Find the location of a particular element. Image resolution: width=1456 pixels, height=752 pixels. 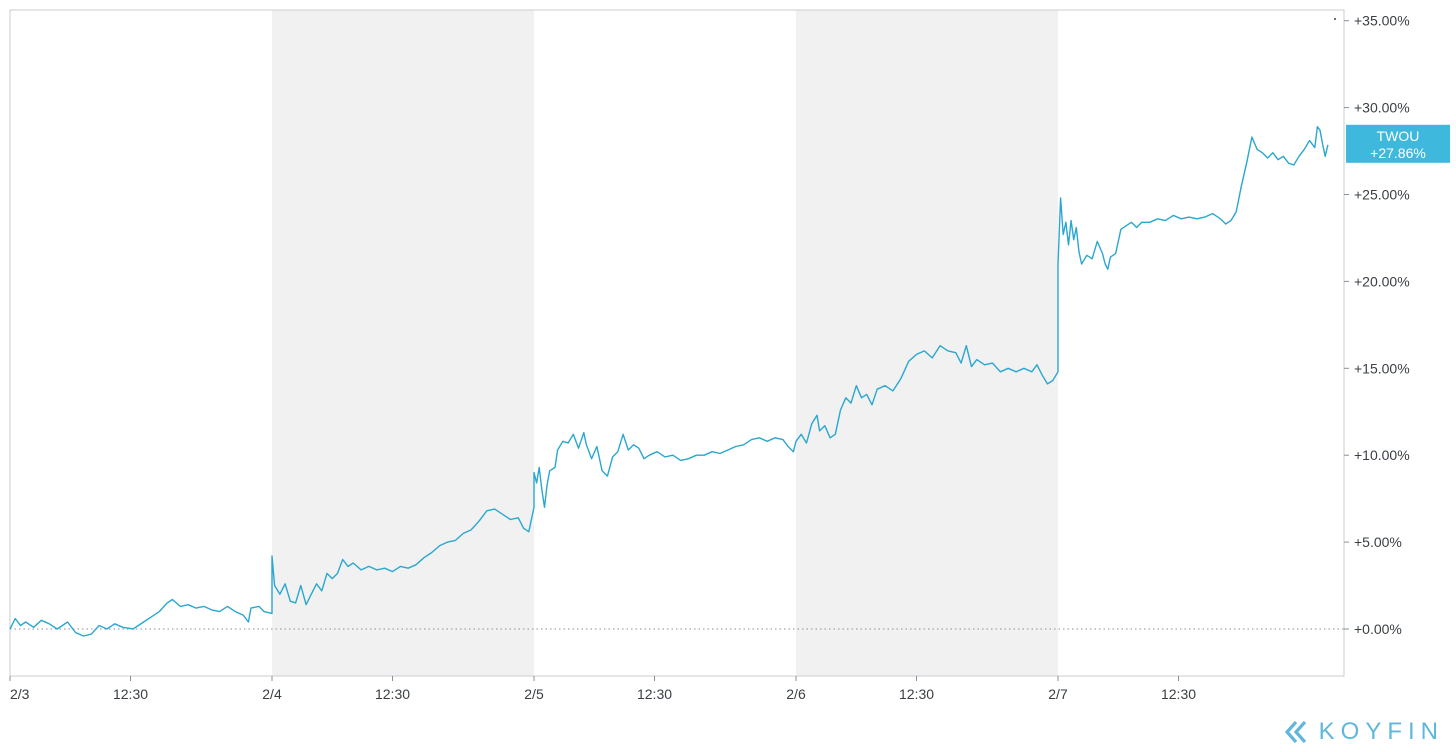

y-tick-label: +20.00% is located at coordinates (1382, 281).